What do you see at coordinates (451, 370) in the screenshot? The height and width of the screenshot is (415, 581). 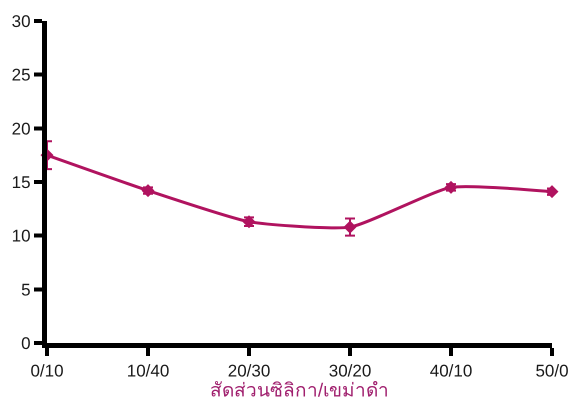 I see `x-tick-label: 40/10` at bounding box center [451, 370].